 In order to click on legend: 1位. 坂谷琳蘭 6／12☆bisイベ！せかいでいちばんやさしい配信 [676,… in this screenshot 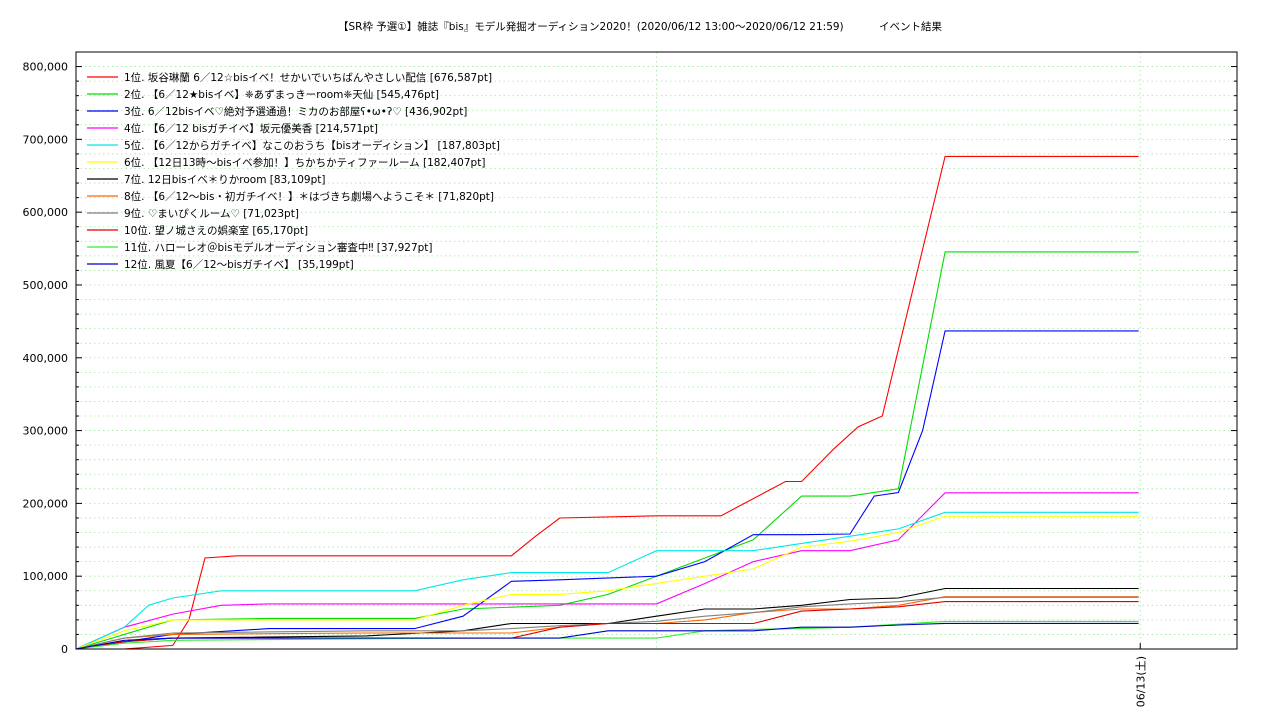, I will do `click(293, 171)`.